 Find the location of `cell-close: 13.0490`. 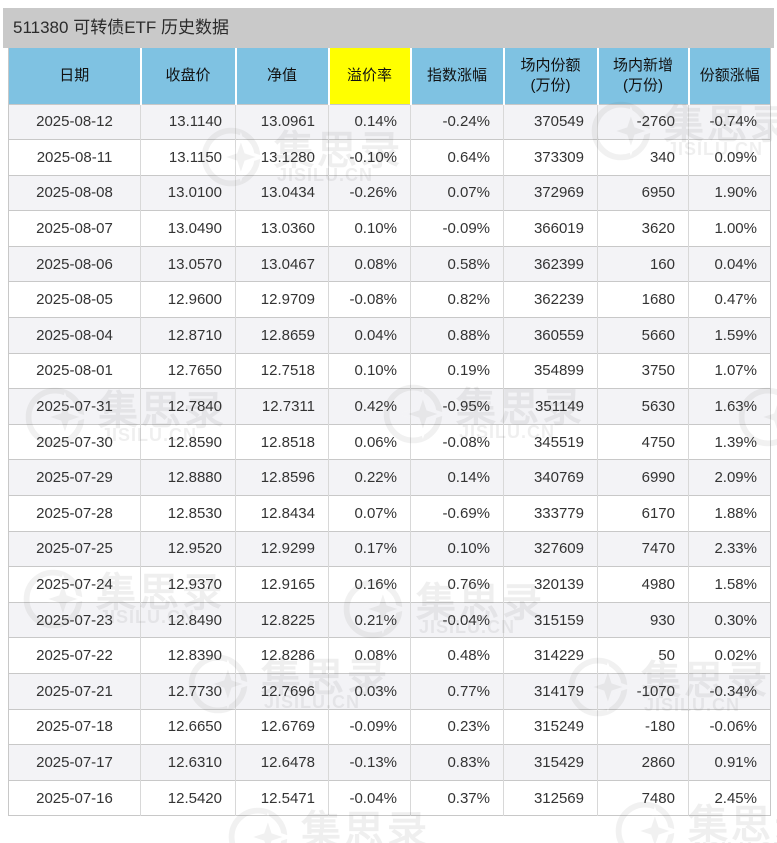

cell-close: 13.0490 is located at coordinates (188, 228).